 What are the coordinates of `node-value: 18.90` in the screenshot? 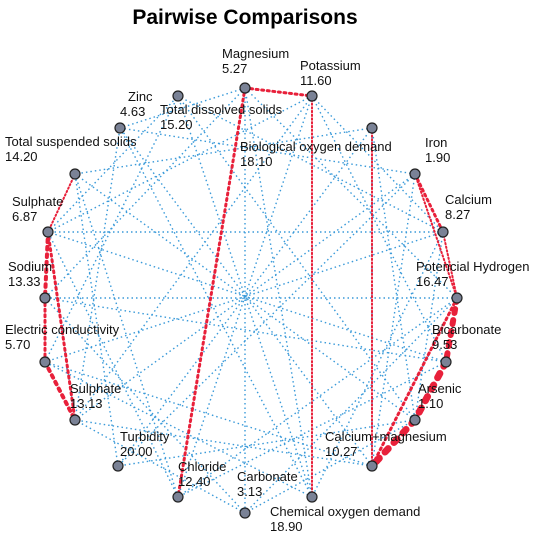 It's located at (286, 526).